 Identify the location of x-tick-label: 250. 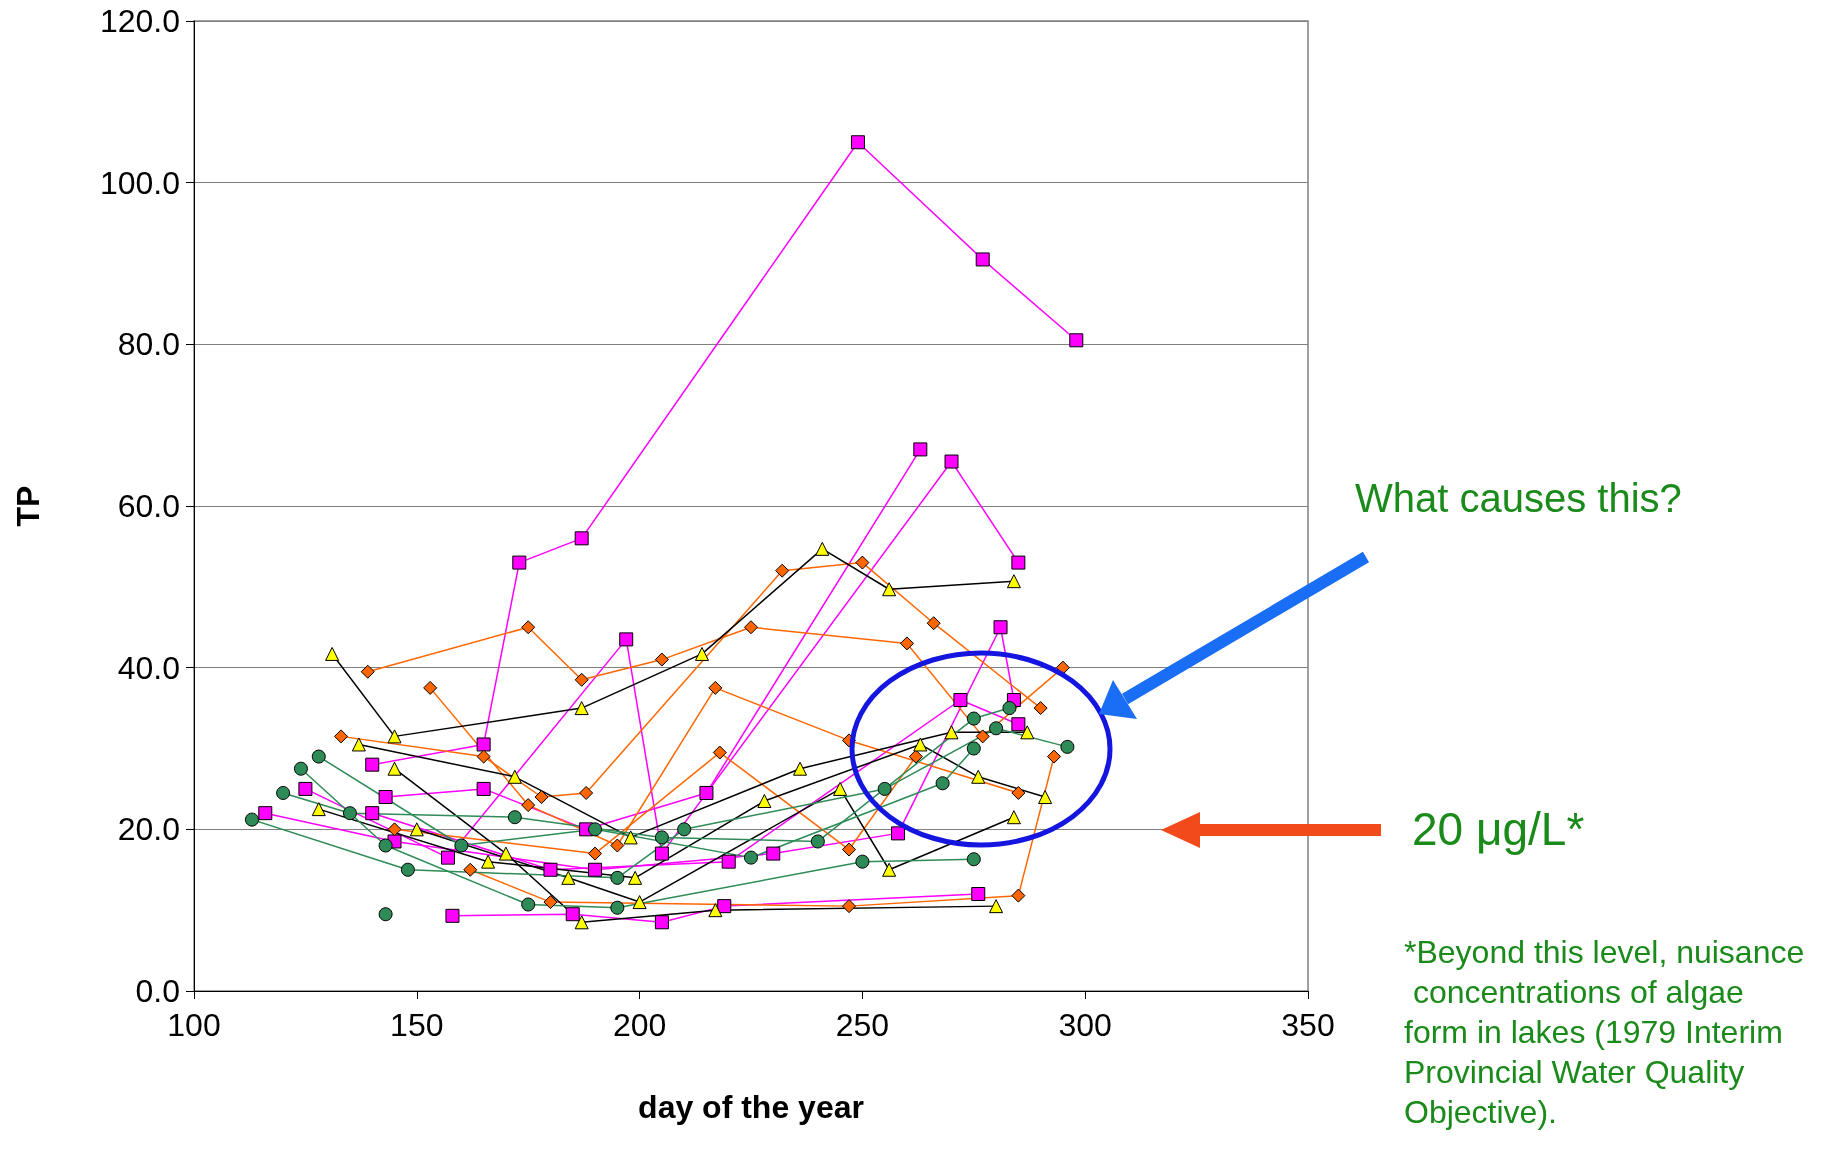
(862, 1025).